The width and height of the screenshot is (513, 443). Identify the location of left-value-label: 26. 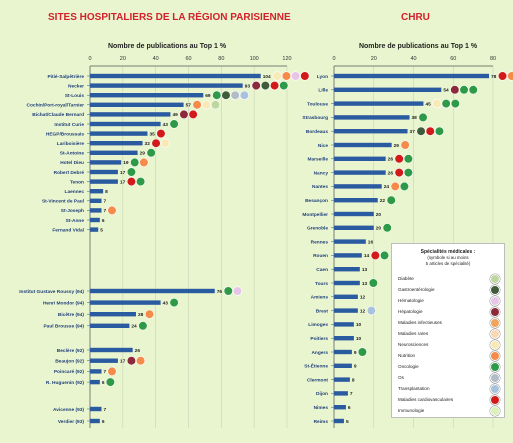
(138, 351).